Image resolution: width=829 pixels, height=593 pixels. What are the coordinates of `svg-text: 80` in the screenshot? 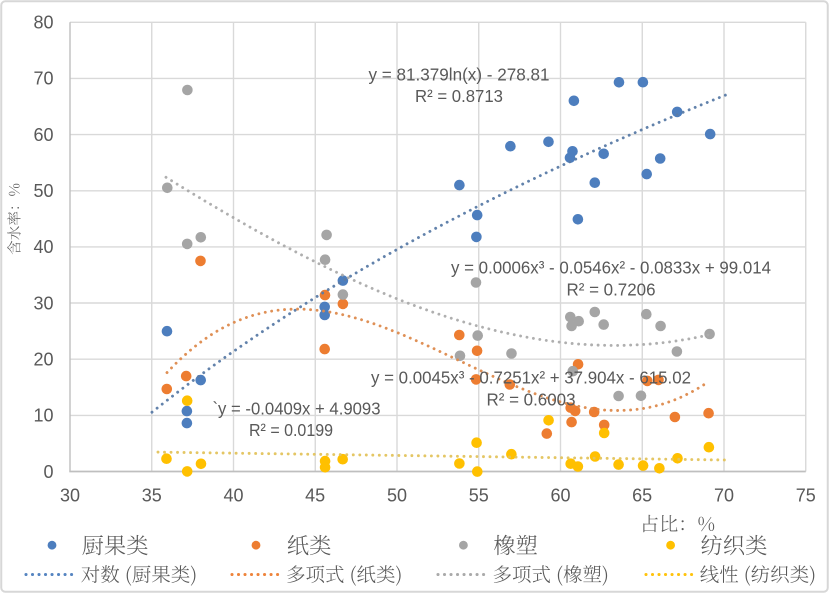 It's located at (43, 23).